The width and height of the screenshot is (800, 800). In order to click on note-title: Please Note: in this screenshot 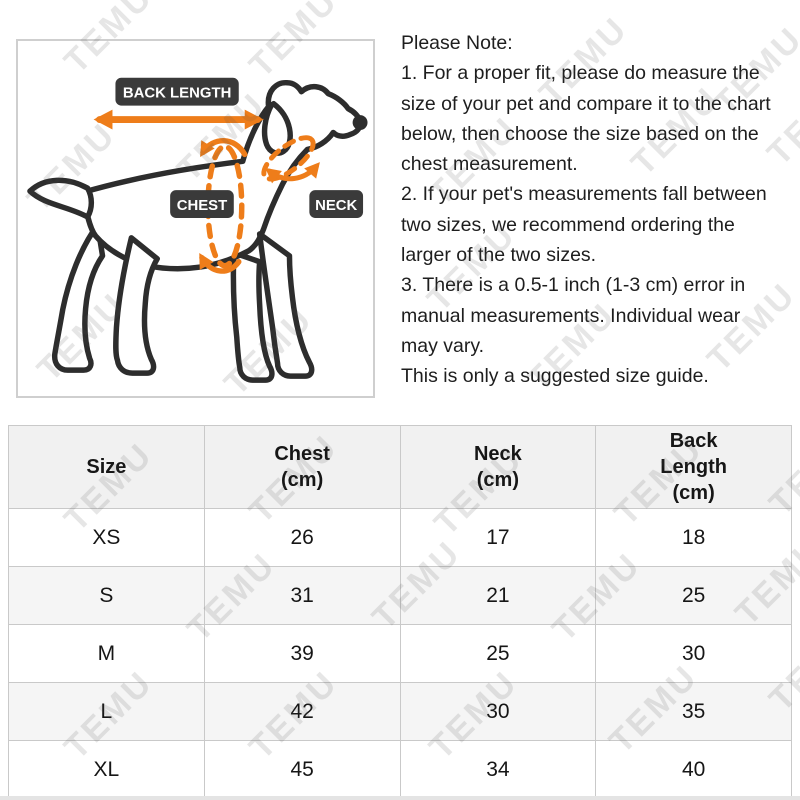, I will do `click(457, 43)`.